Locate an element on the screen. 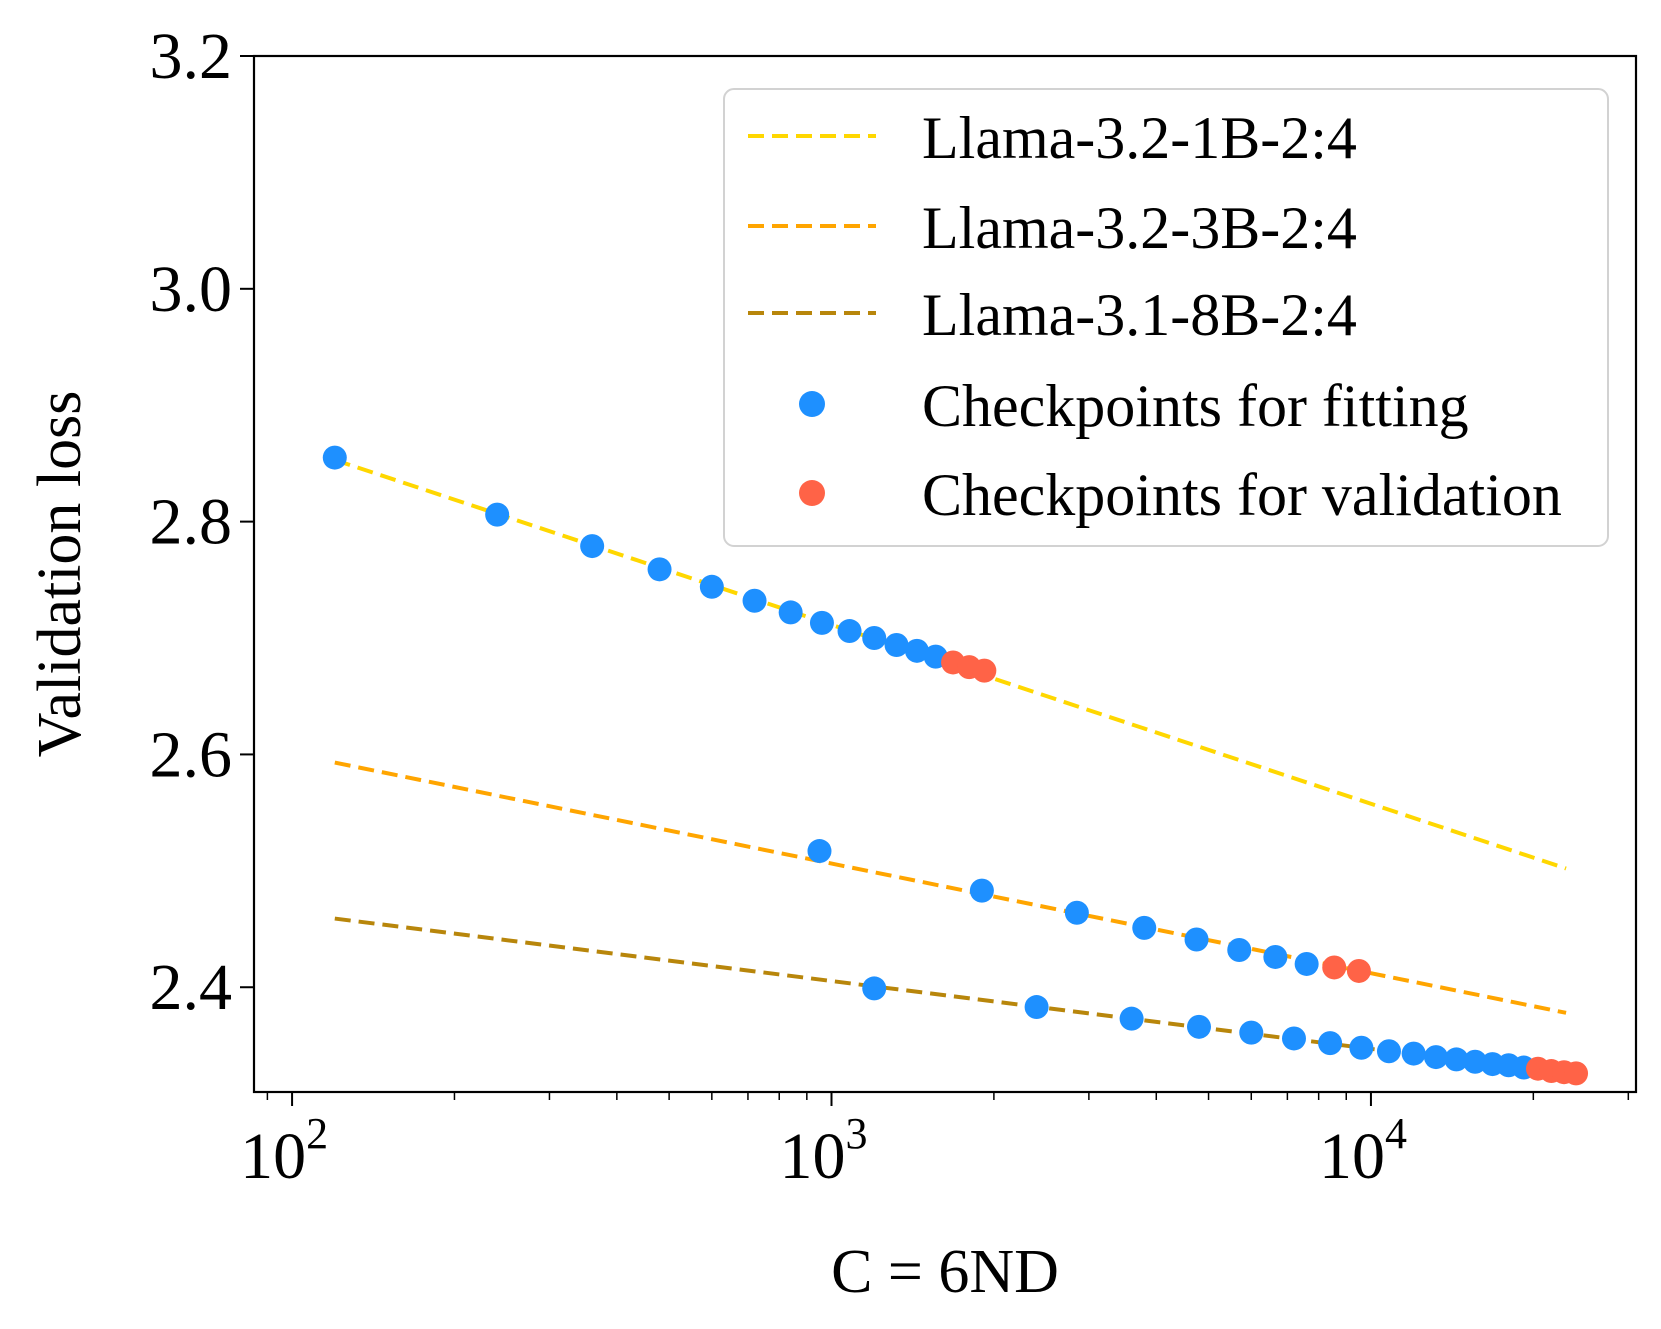 Image resolution: width=1661 pixels, height=1329 pixels. legend-label: Checkpoints for fitting is located at coordinates (1195, 406).